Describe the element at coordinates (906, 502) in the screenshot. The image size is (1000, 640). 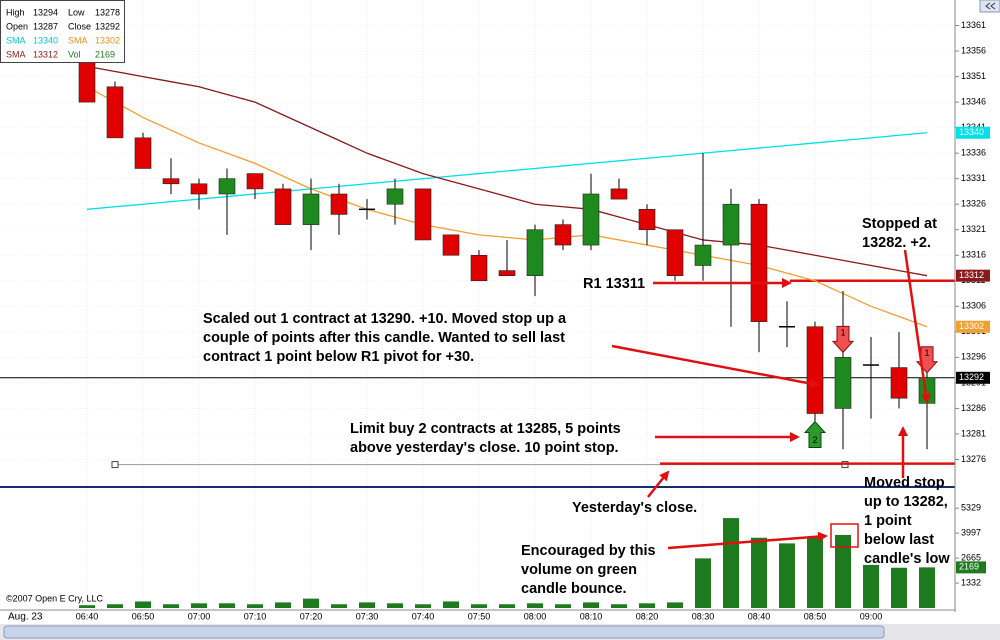
I see `annotation-line: up to 13282,` at that location.